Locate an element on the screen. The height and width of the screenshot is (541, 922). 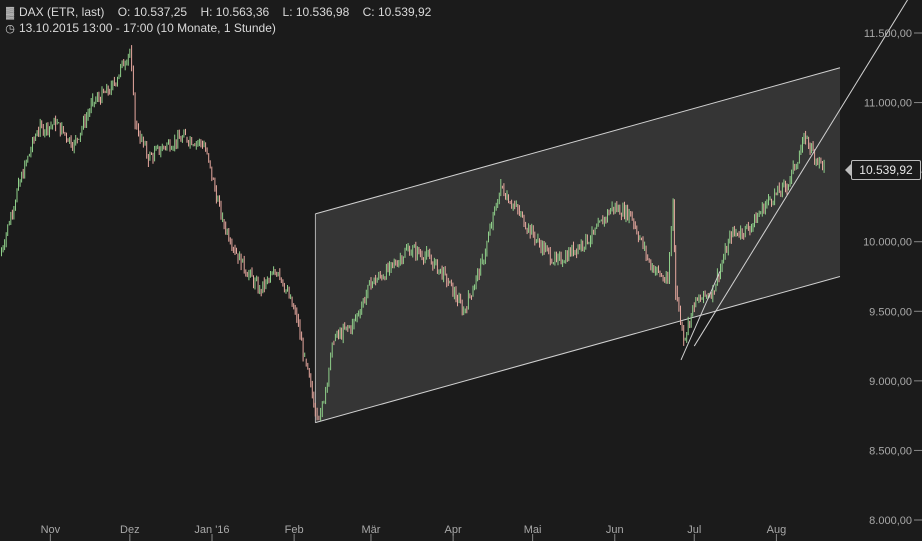
low-label: L: is located at coordinates (287, 12).